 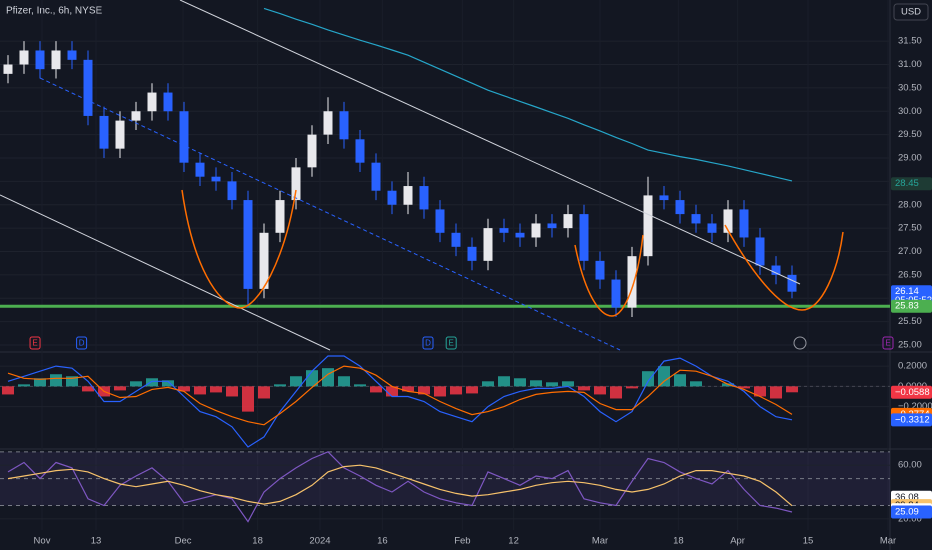 What do you see at coordinates (910, 321) in the screenshot?
I see `y-tick-label: 25.50` at bounding box center [910, 321].